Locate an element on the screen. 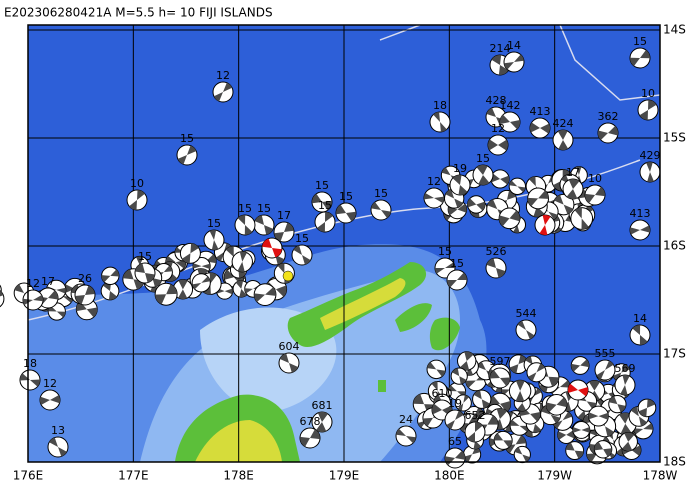  lon-label: 178W is located at coordinates (660, 476).